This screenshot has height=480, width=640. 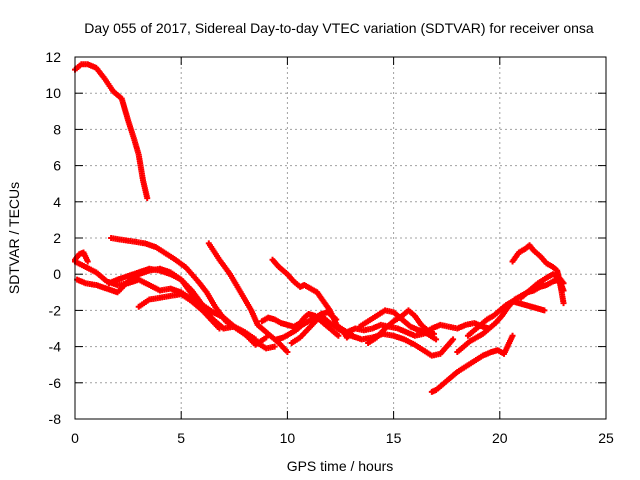 What do you see at coordinates (57, 238) in the screenshot?
I see `y-tick-label: 2` at bounding box center [57, 238].